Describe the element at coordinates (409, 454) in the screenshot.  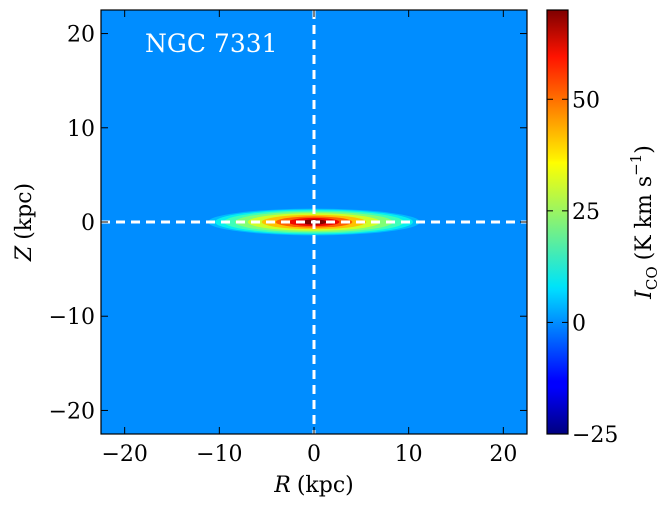
I see `x-tick-label: 10` at that location.